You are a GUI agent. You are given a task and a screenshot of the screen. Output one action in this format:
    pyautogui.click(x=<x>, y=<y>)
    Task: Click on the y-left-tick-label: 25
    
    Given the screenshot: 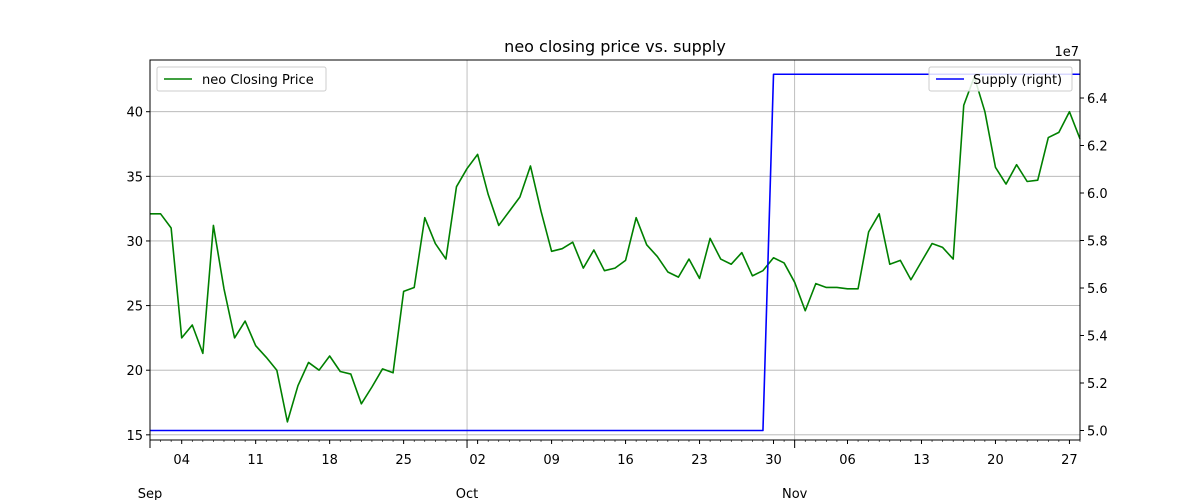 What is the action you would take?
    pyautogui.click(x=134, y=307)
    